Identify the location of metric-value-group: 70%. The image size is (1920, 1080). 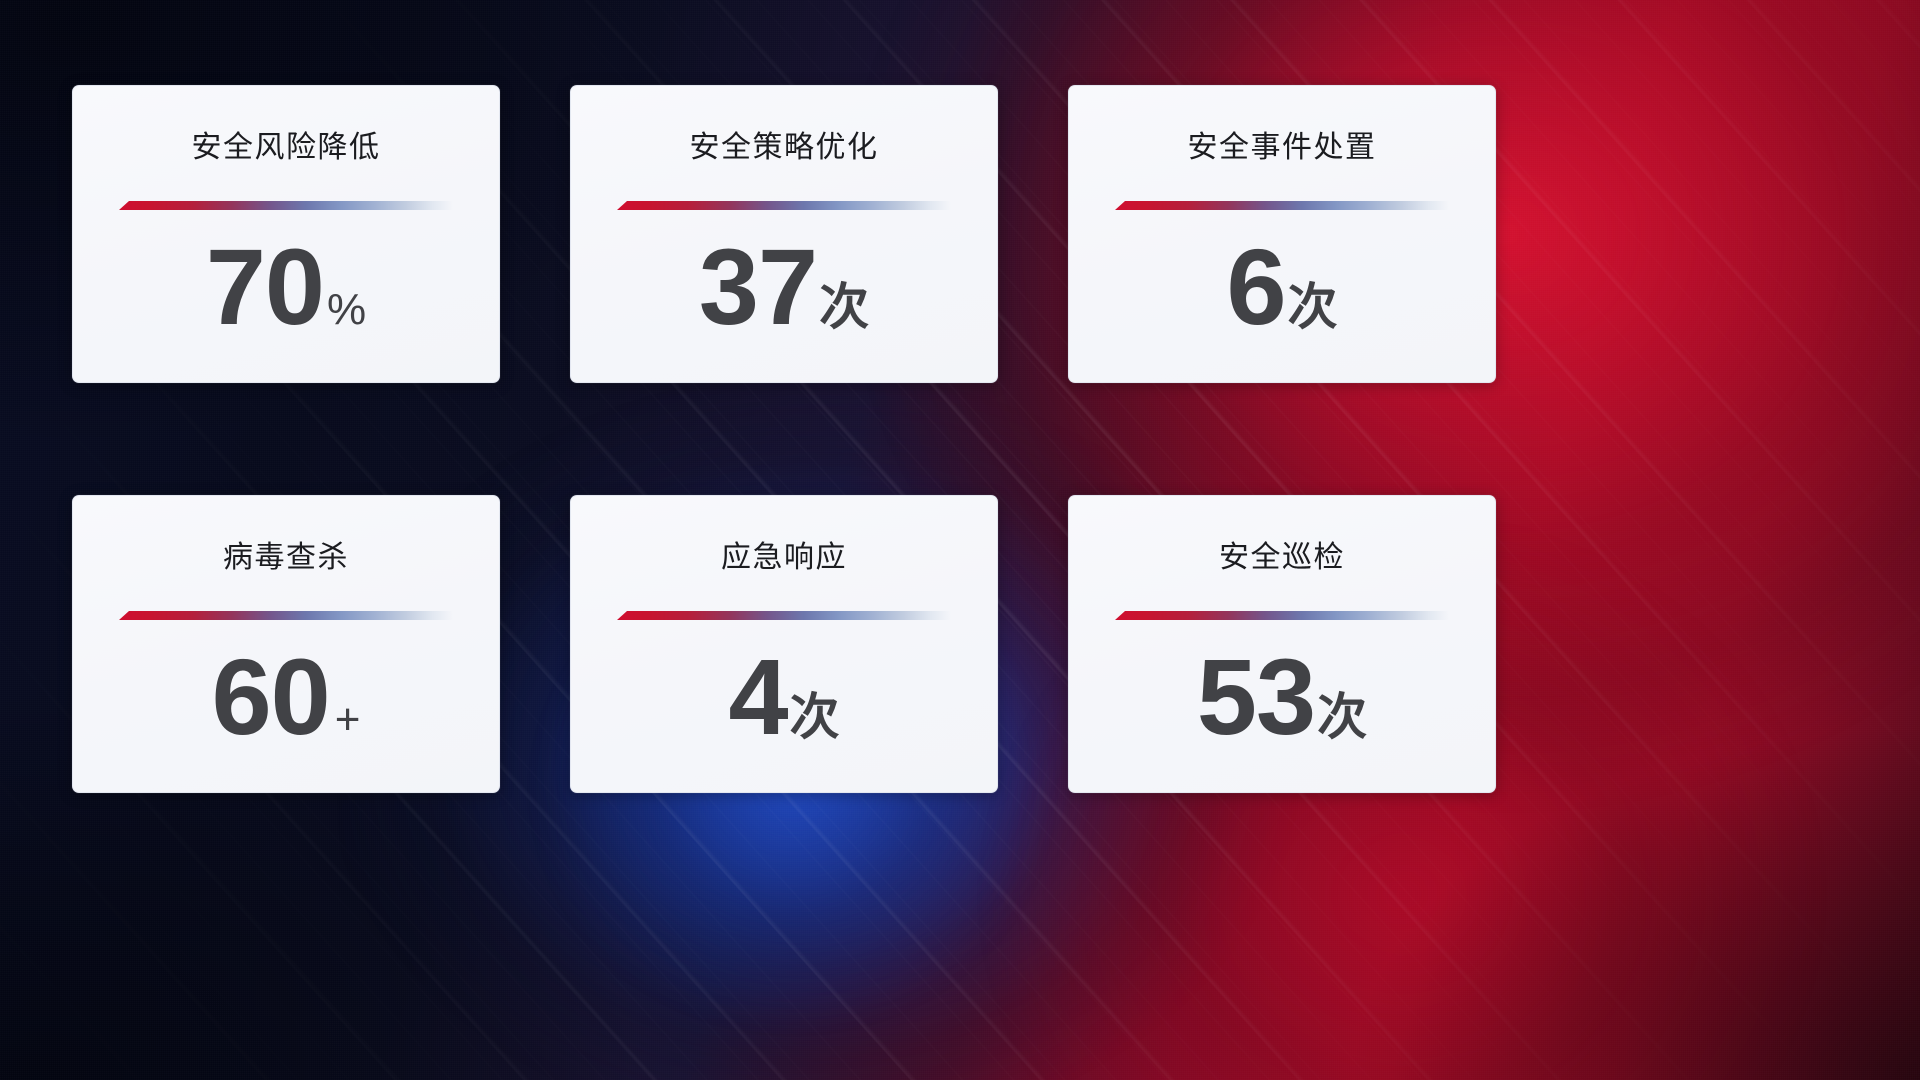
(286, 287).